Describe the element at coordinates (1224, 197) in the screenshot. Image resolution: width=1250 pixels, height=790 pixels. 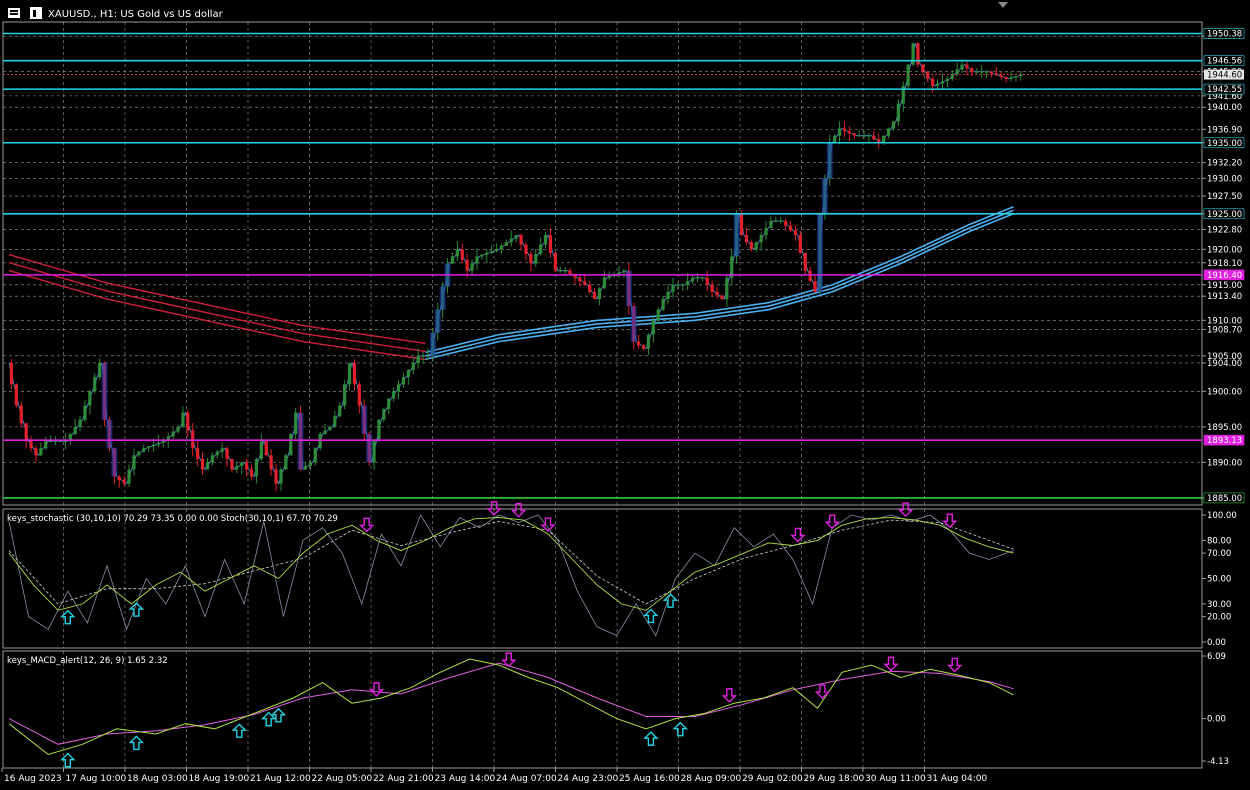
I see `price-axis-label: 1927.50` at that location.